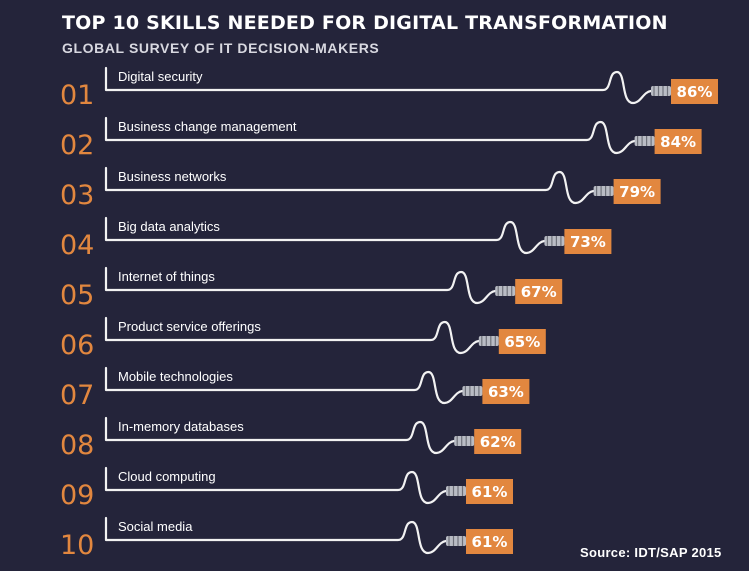 This screenshot has height=571, width=749. I want to click on rank-number: 10, so click(77, 545).